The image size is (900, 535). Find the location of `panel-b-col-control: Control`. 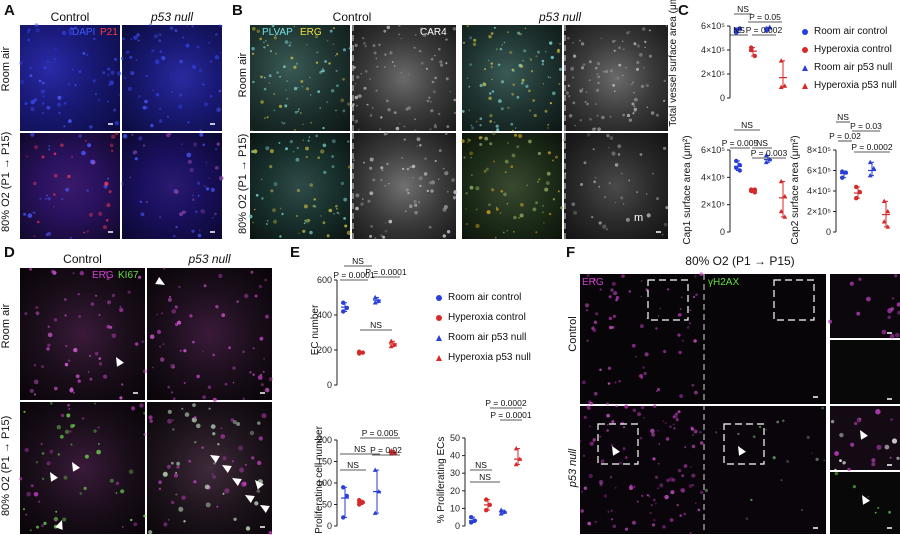

panel-b-col-control: Control is located at coordinates (352, 17).